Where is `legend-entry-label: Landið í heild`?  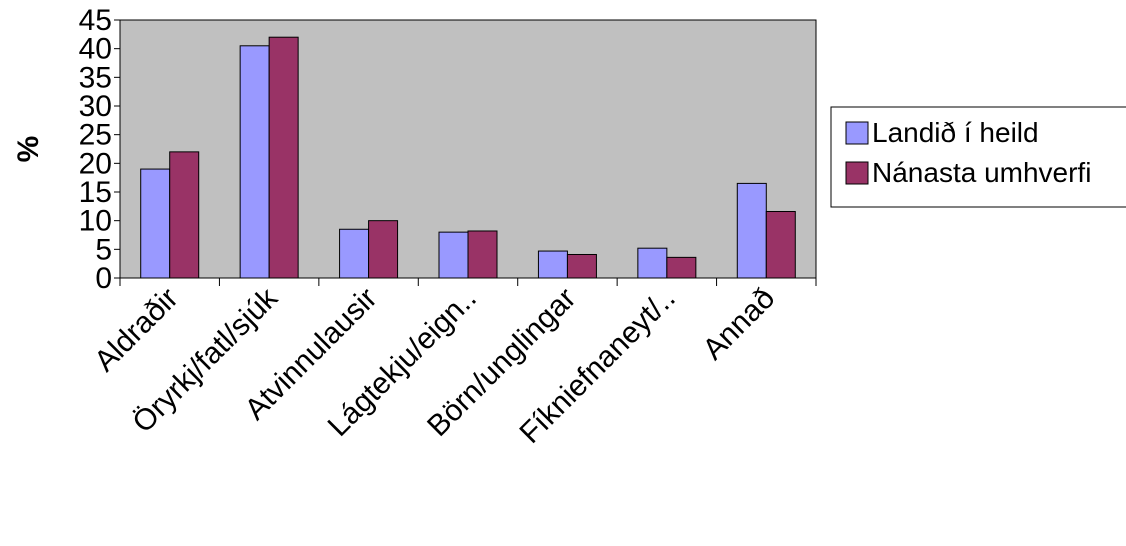
legend-entry-label: Landið í heild is located at coordinates (955, 132).